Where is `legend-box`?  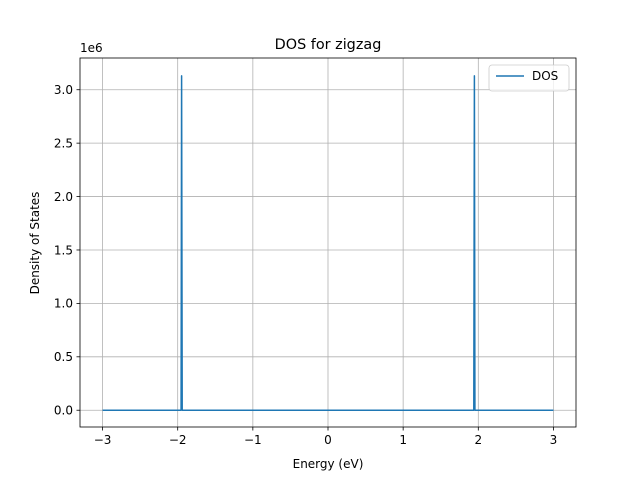
legend-box is located at coordinates (529, 78).